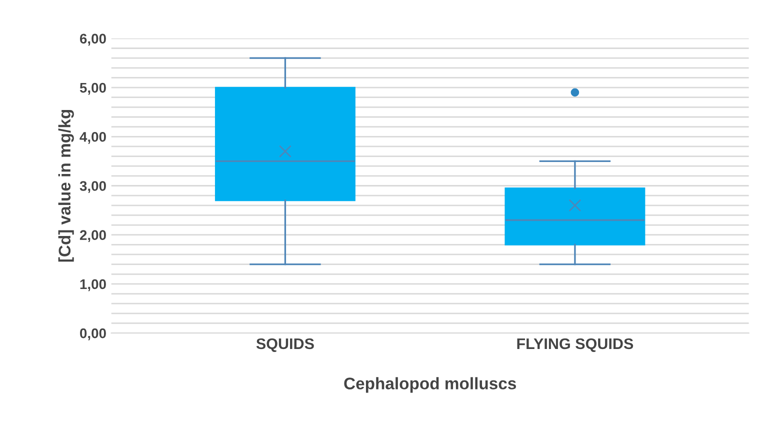 This screenshot has width=768, height=427. I want to click on y-tick-label: 6,00, so click(93, 40).